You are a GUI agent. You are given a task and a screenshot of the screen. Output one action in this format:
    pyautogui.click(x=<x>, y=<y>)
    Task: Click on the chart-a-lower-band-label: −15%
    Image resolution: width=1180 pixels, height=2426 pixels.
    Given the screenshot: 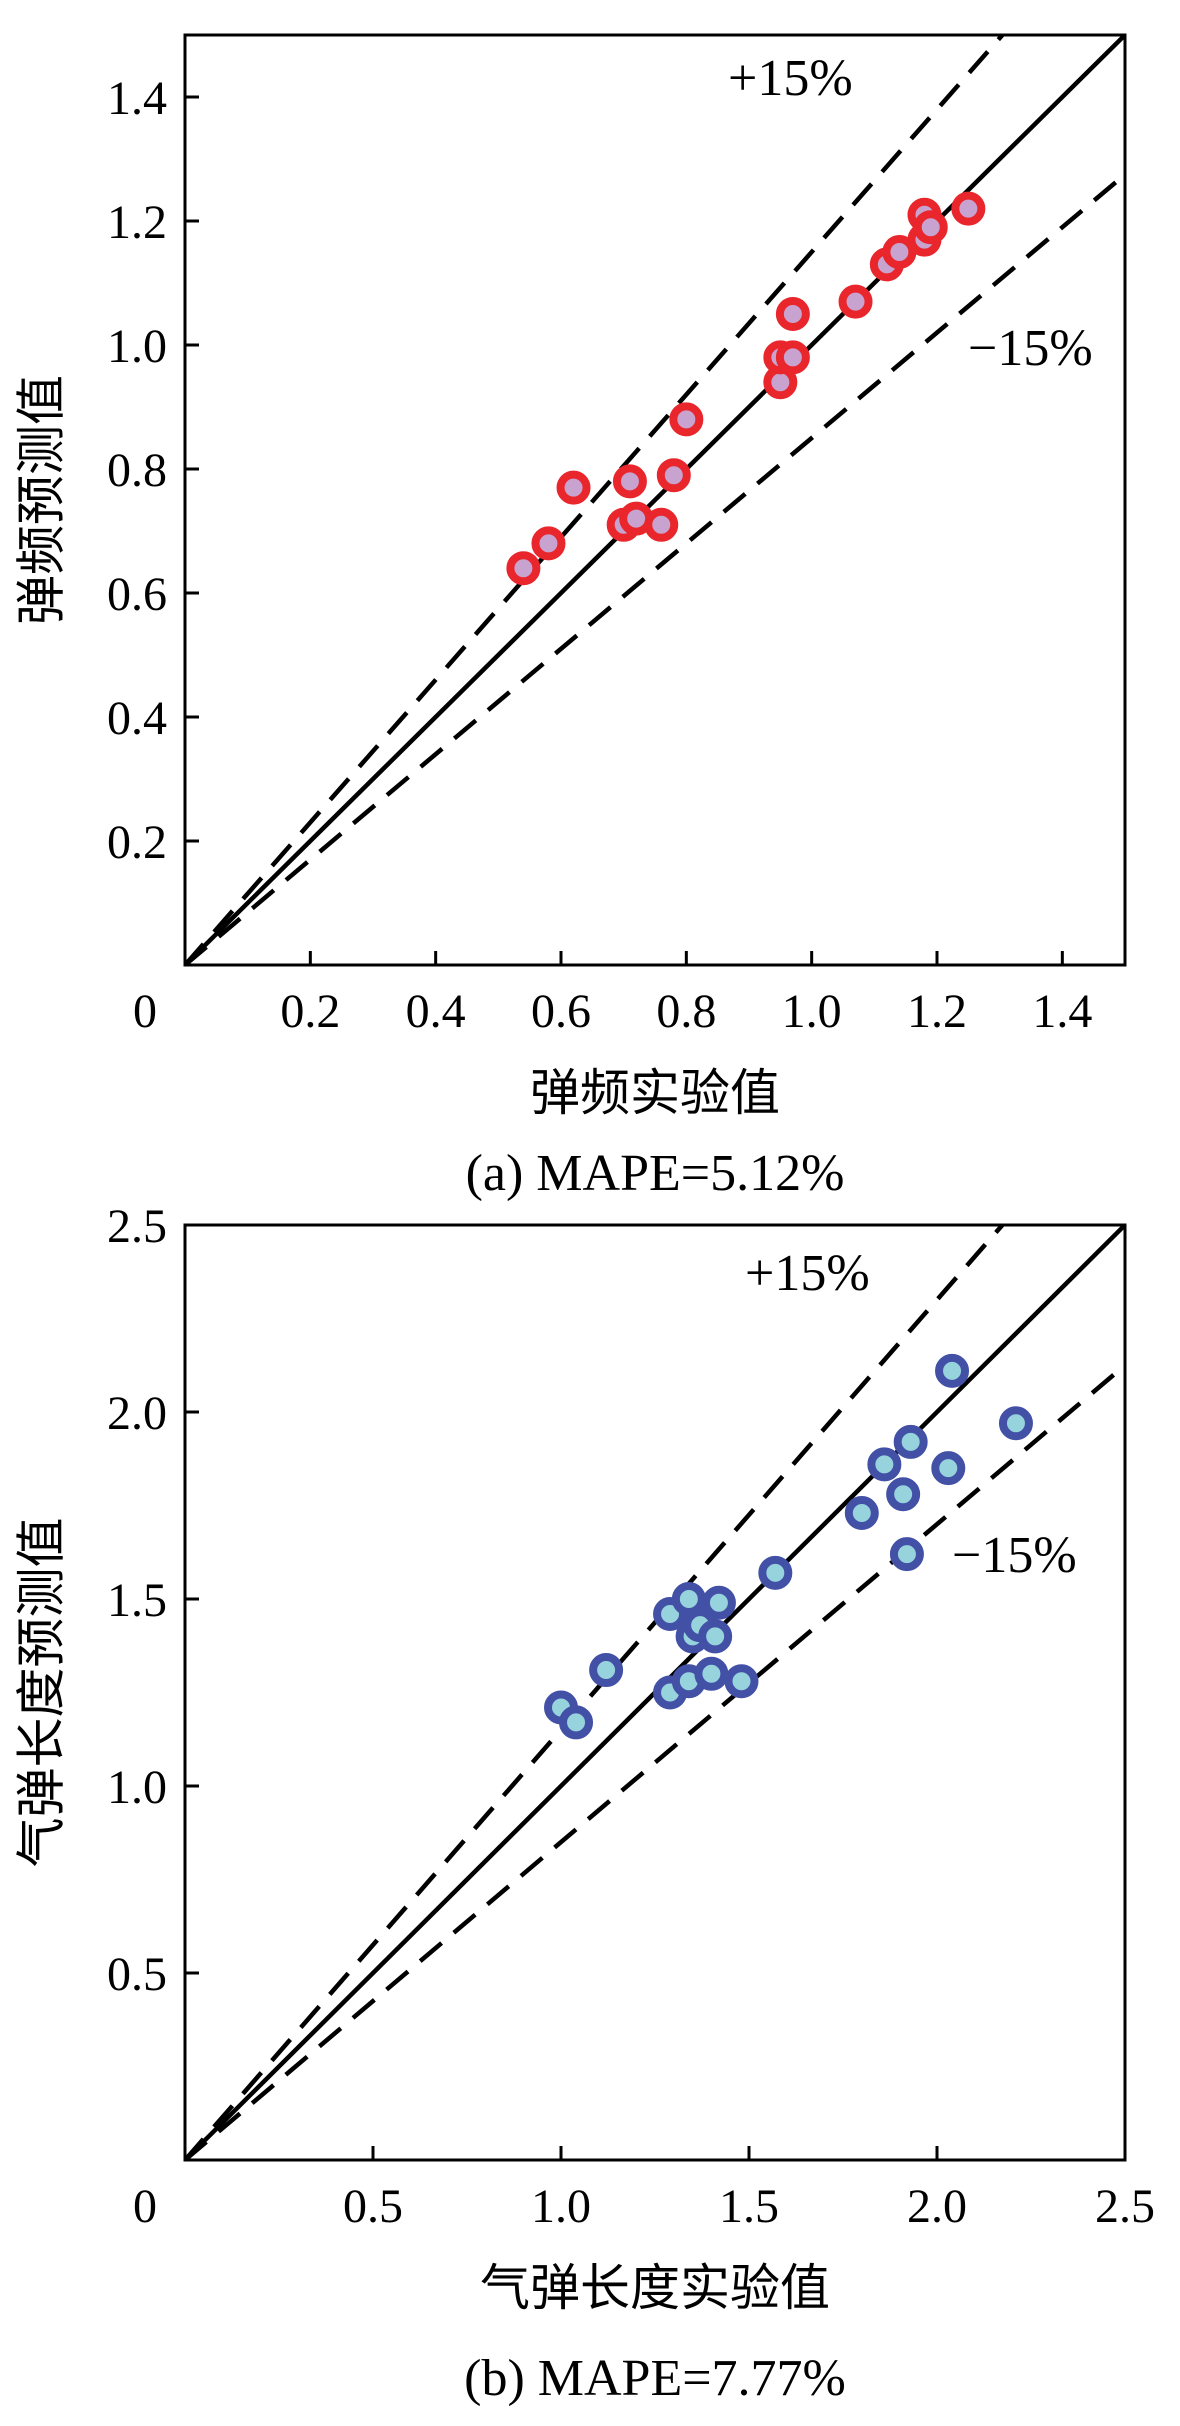 What is the action you would take?
    pyautogui.click(x=1030, y=348)
    